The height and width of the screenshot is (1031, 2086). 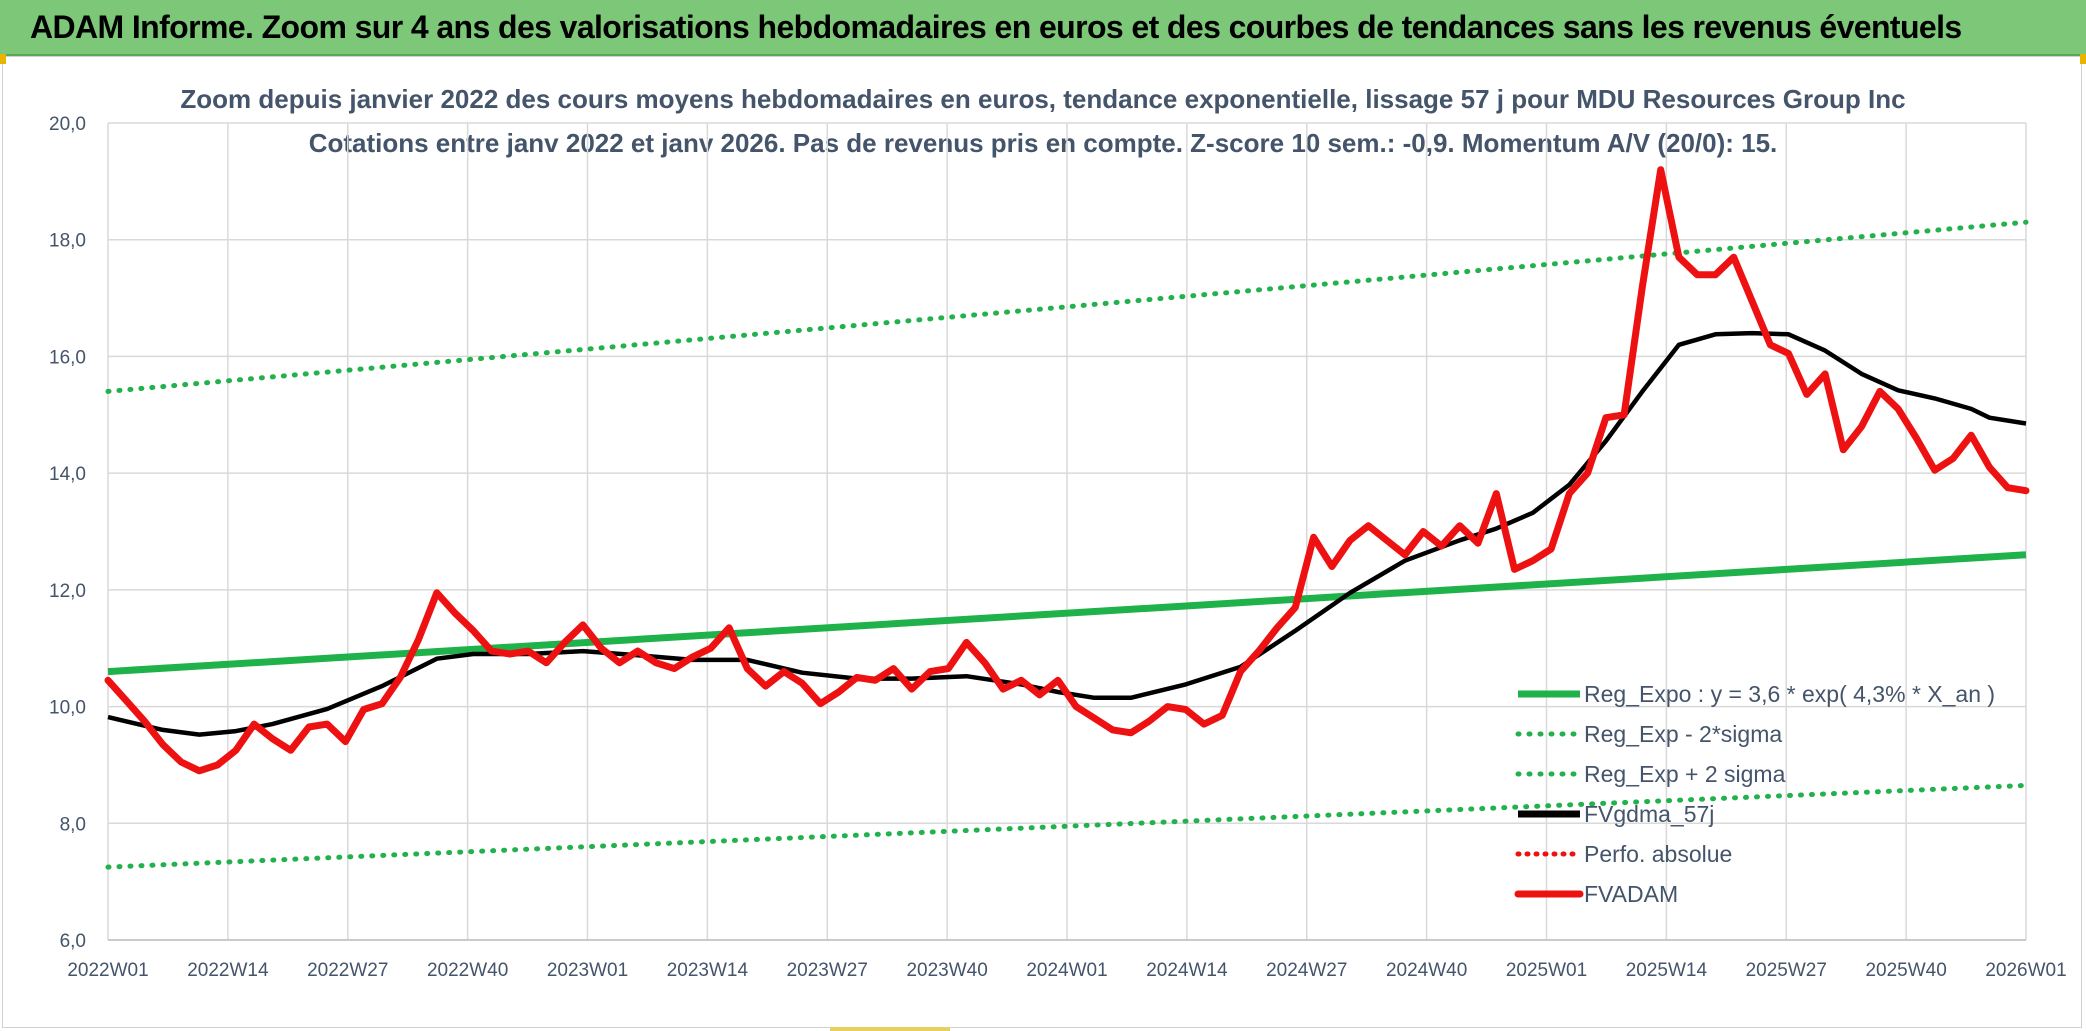 What do you see at coordinates (1631, 894) in the screenshot?
I see `legend-label: FVADAM` at bounding box center [1631, 894].